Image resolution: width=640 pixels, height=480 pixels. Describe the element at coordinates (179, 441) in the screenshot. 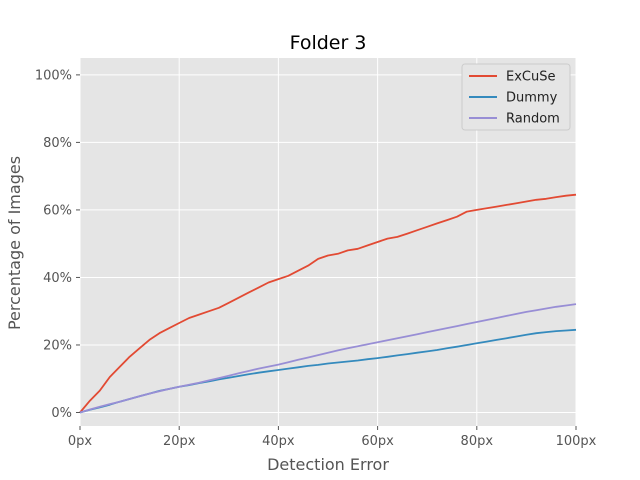

I see `x-tick-label: 20px` at that location.